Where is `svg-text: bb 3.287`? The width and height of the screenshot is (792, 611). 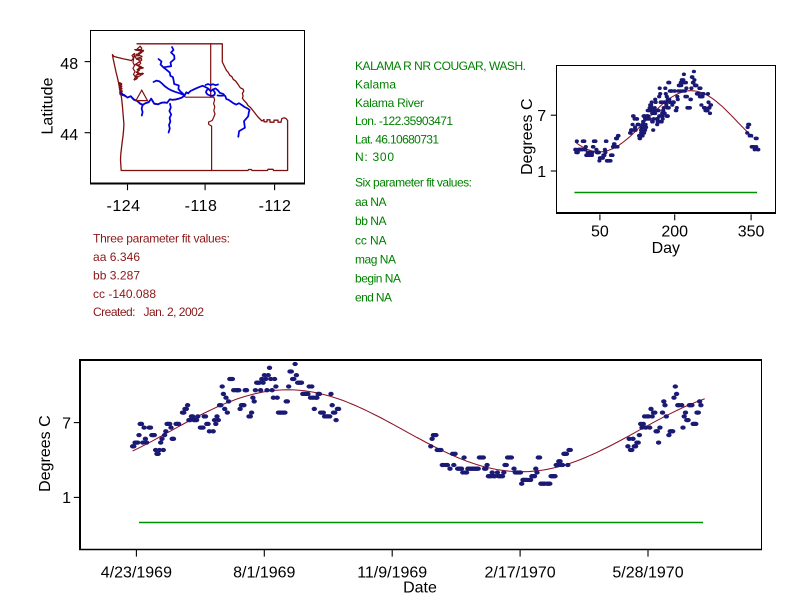
svg-text: bb 3.287 is located at coordinates (116, 276).